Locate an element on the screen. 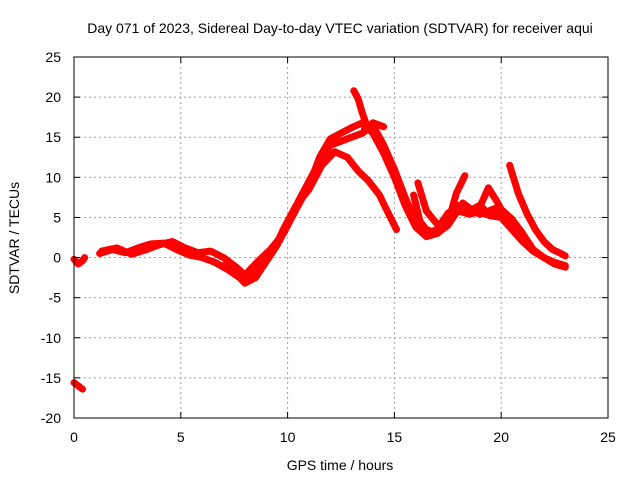 This screenshot has width=640, height=480. y-tick-label: 15 is located at coordinates (53, 137).